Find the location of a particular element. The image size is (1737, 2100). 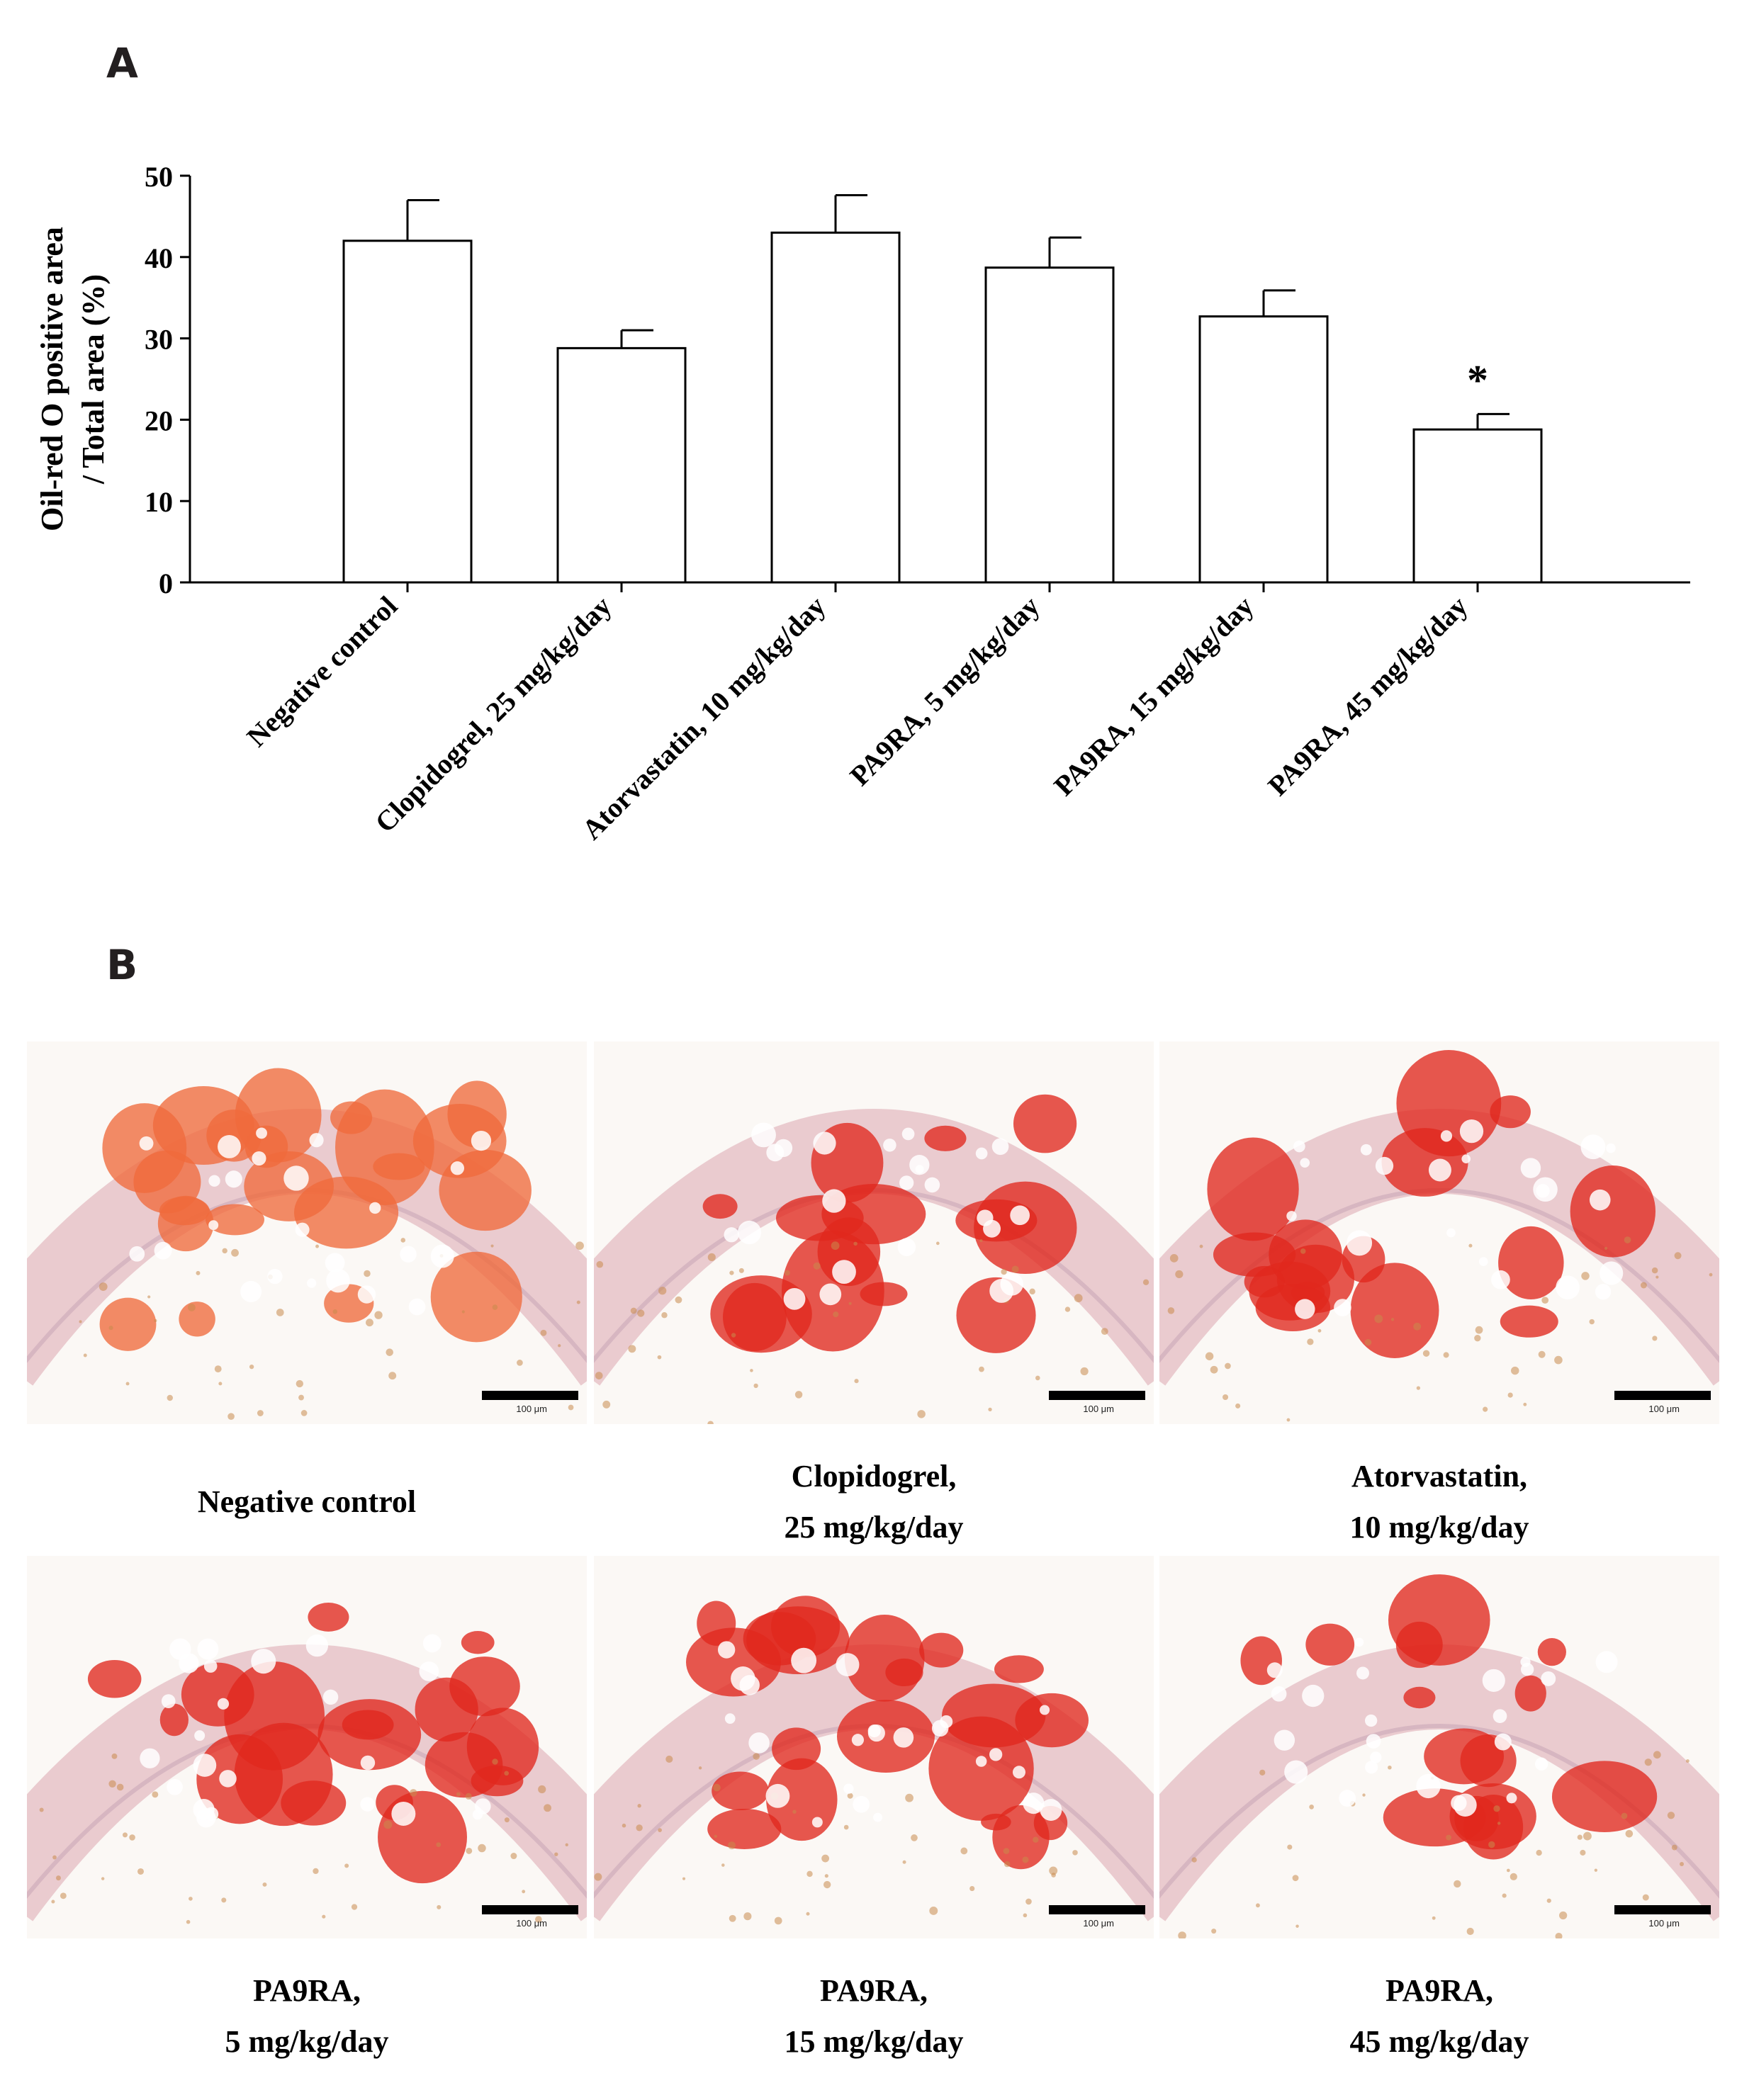

x-tick-label-2: Atorvastatin, 10 mg/kg/day is located at coordinates (703, 718).